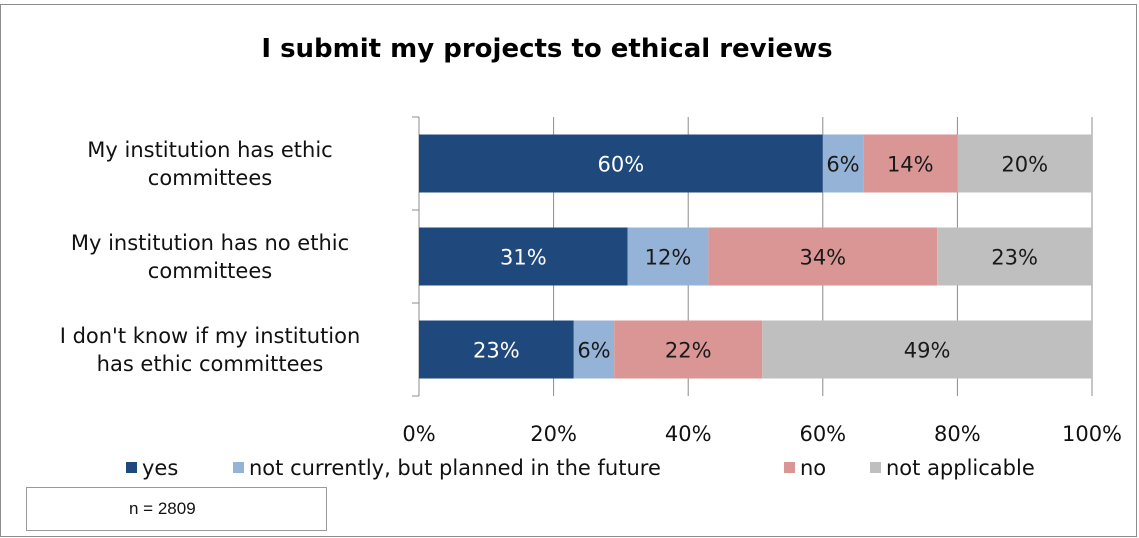 This screenshot has height=538, width=1139. I want to click on category-label-line: has ethic committees, so click(210, 363).